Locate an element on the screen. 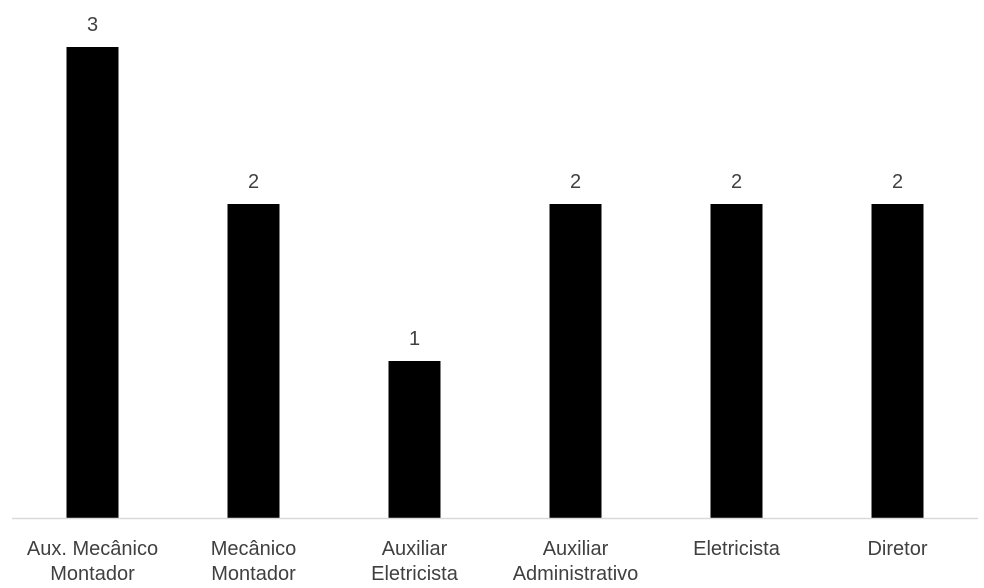 The height and width of the screenshot is (588, 984). category-label-2: Auxiliar Eletricista is located at coordinates (415, 561).